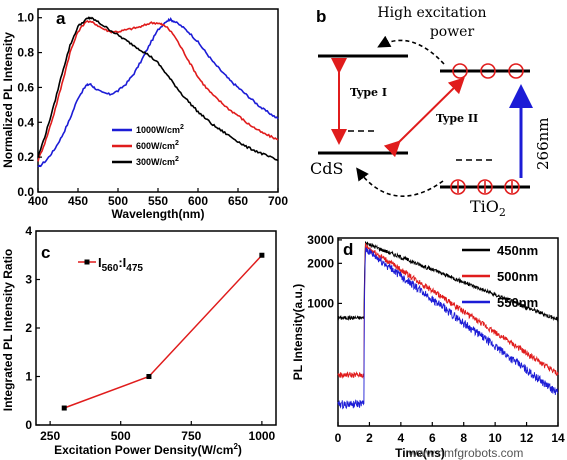 This screenshot has height=460, width=567. Describe the element at coordinates (191, 436) in the screenshot. I see `panel-c-xtick-label: 750` at that location.